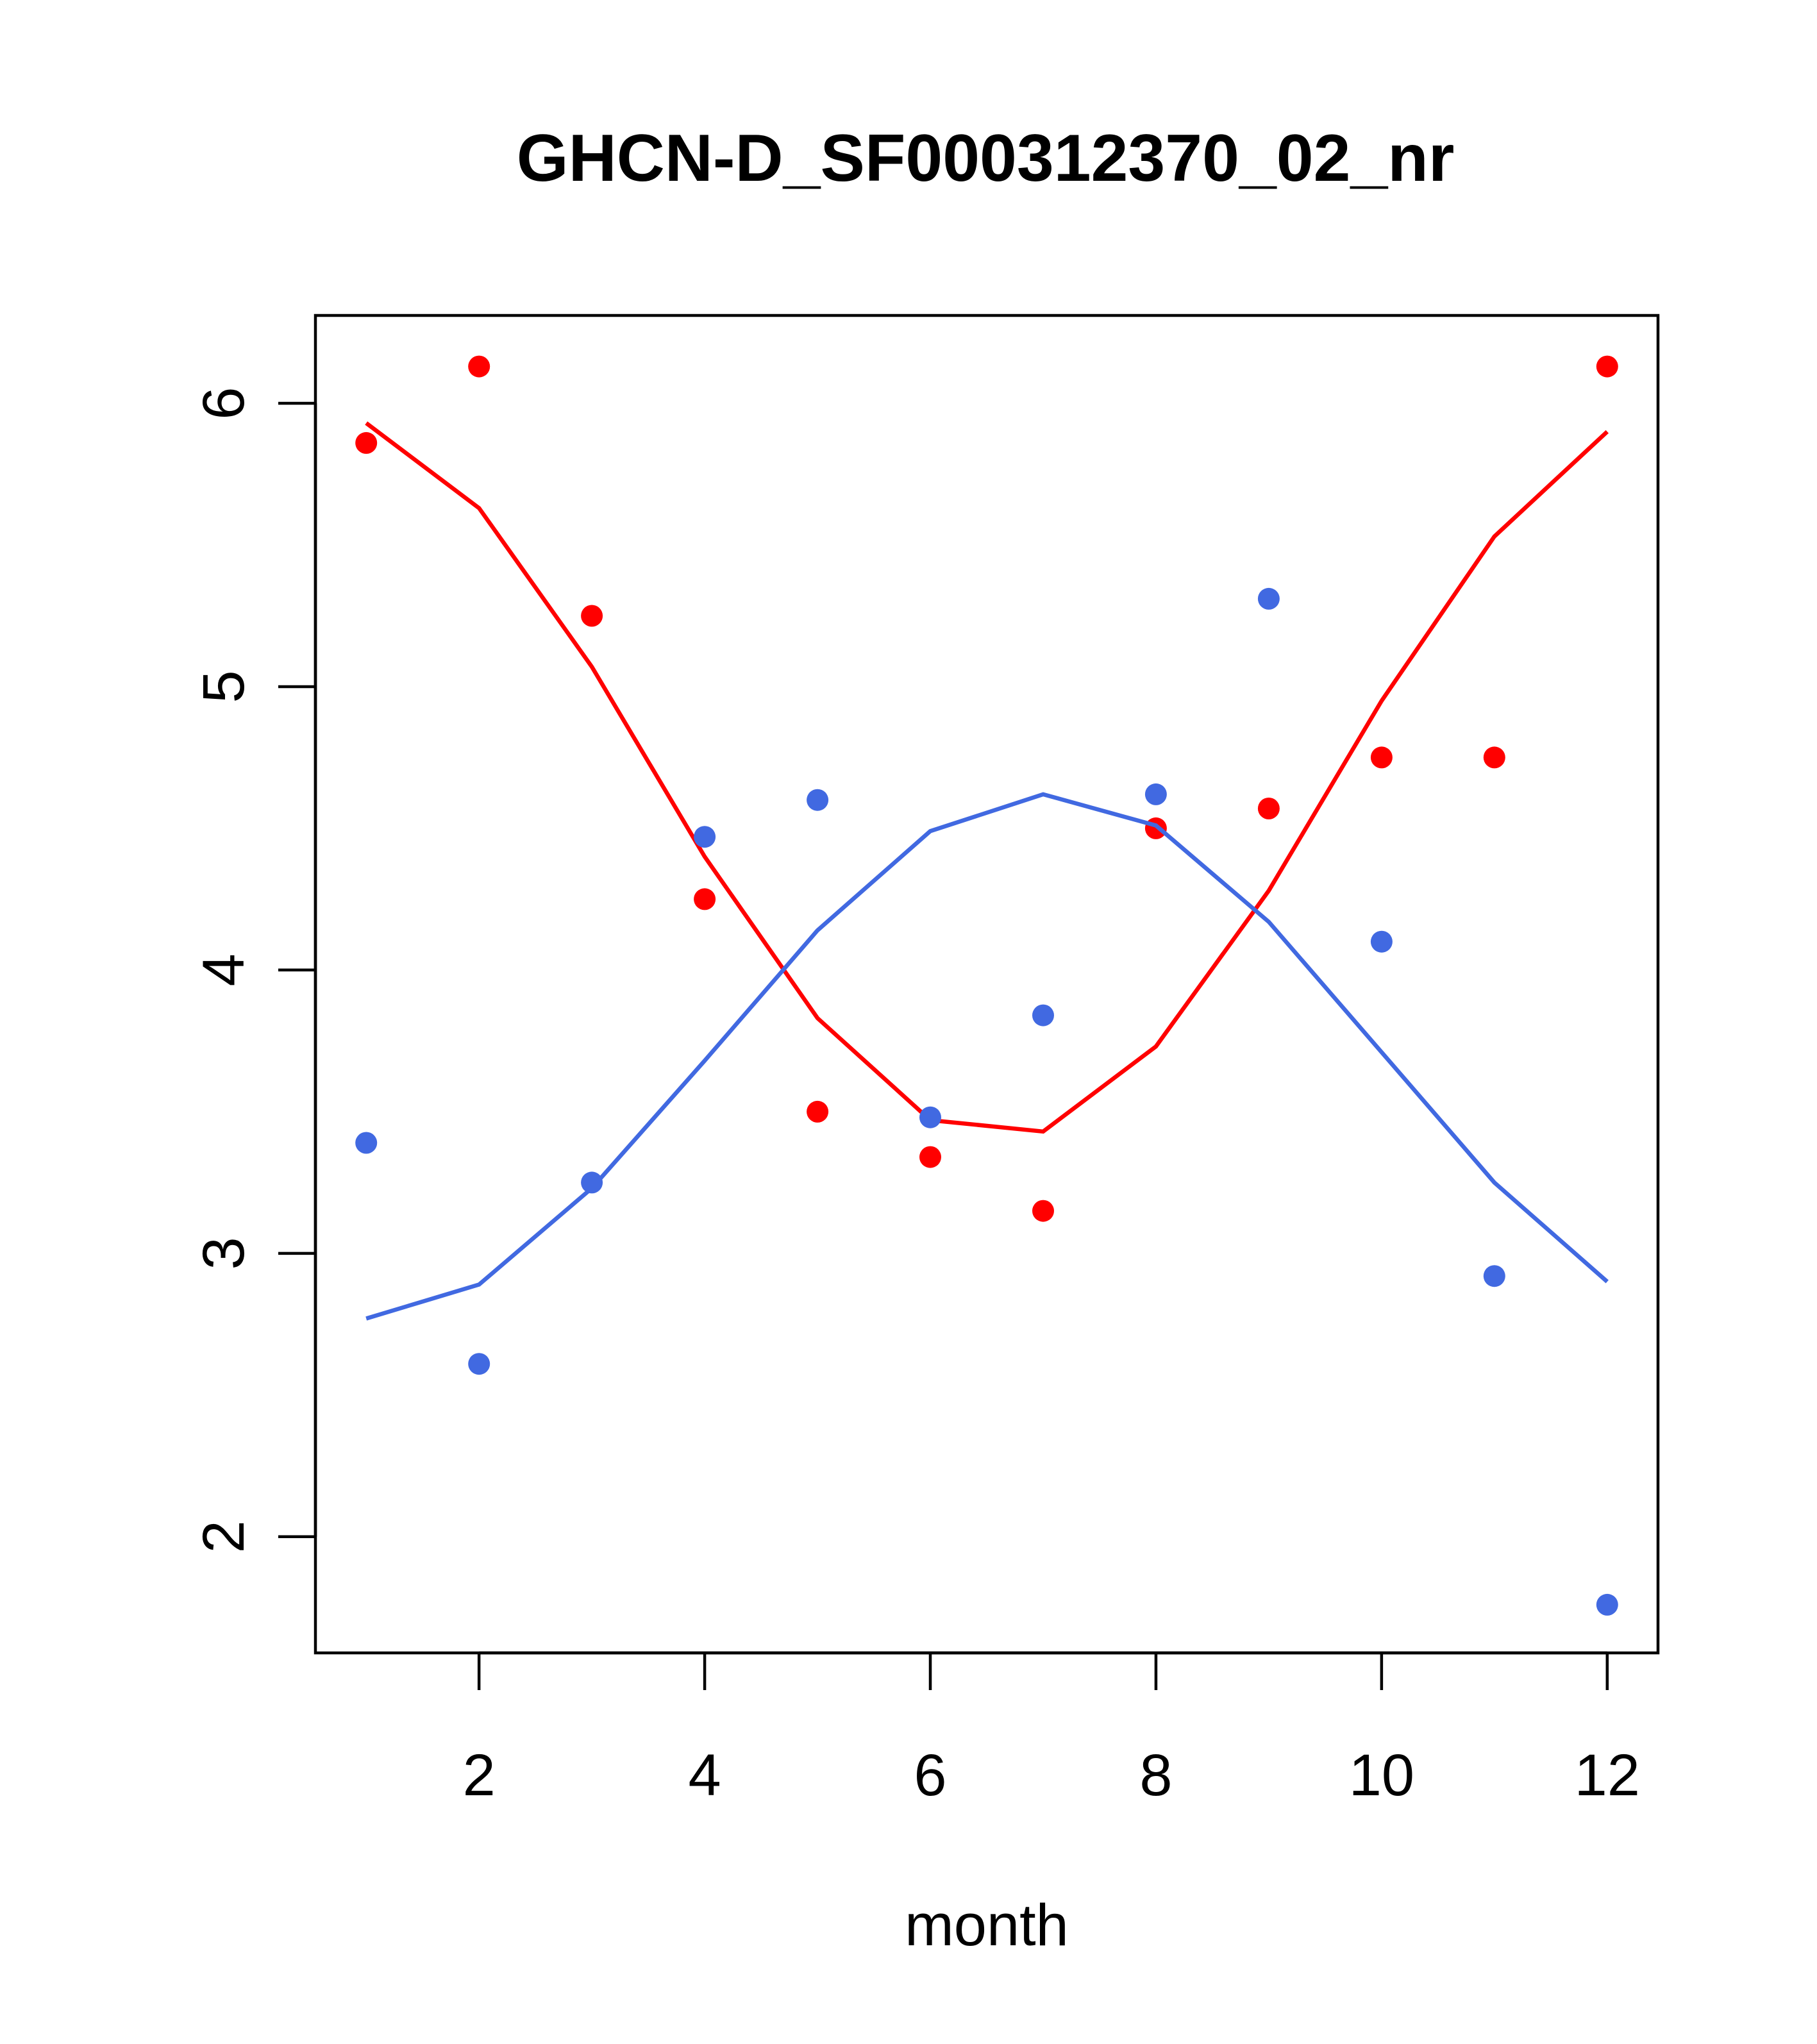  I want to click on x-axis-label: month, so click(987, 1925).